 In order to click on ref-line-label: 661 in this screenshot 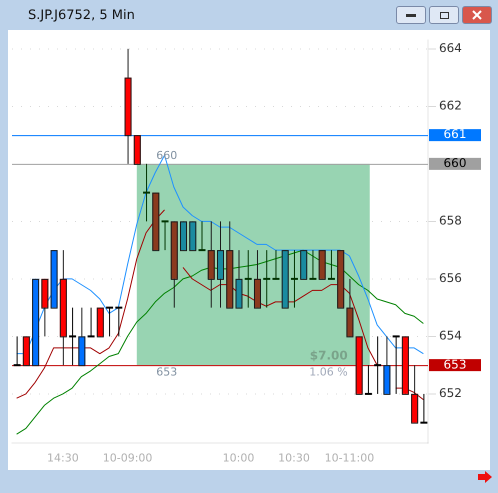, I will do `click(455, 134)`.